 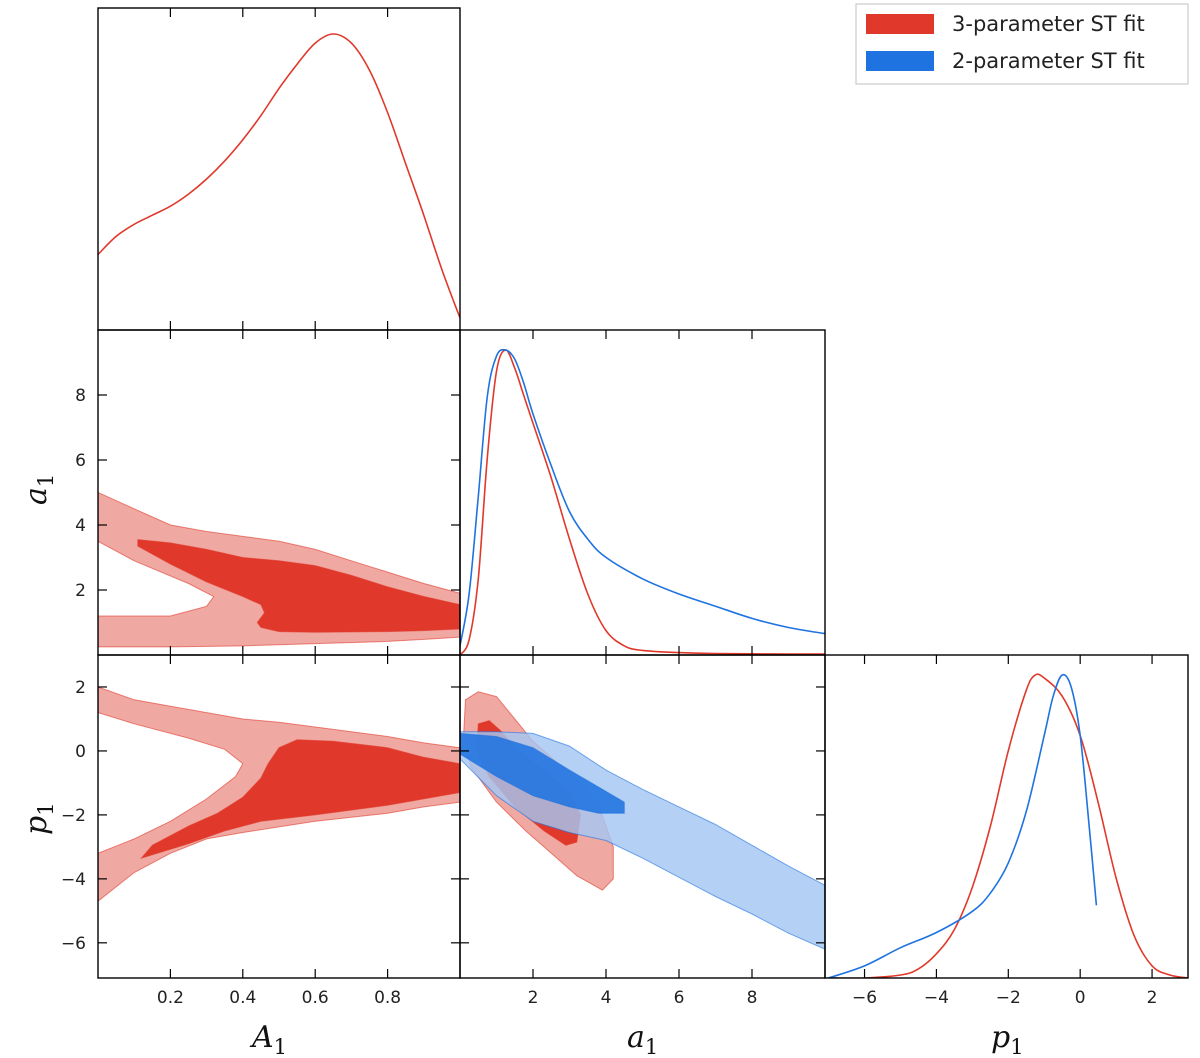 What do you see at coordinates (46, 480) in the screenshot?
I see `ylabel-a1-subscript: 1` at bounding box center [46, 480].